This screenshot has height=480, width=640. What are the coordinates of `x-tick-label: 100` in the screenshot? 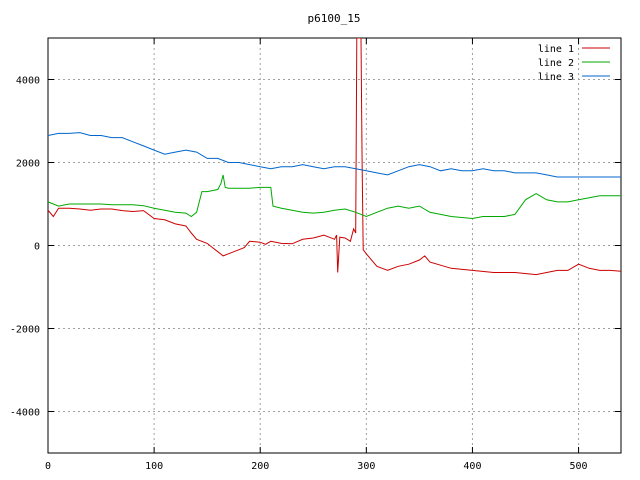 It's located at (154, 466).